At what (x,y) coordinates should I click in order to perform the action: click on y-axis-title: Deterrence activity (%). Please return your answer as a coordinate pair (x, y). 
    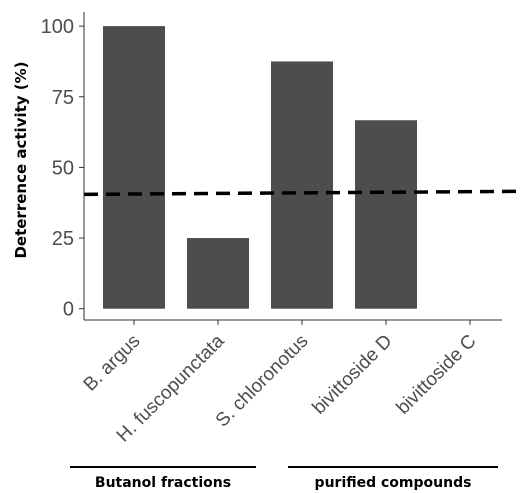
    Looking at the image, I should click on (21, 159).